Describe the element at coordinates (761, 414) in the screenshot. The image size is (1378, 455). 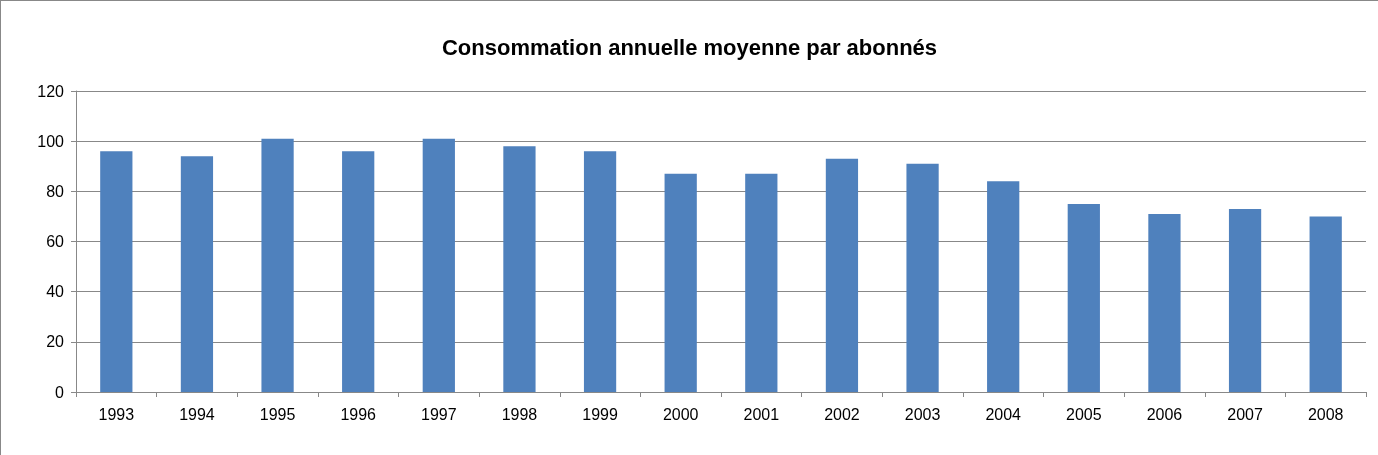
I see `x-tick-label: 2001` at that location.